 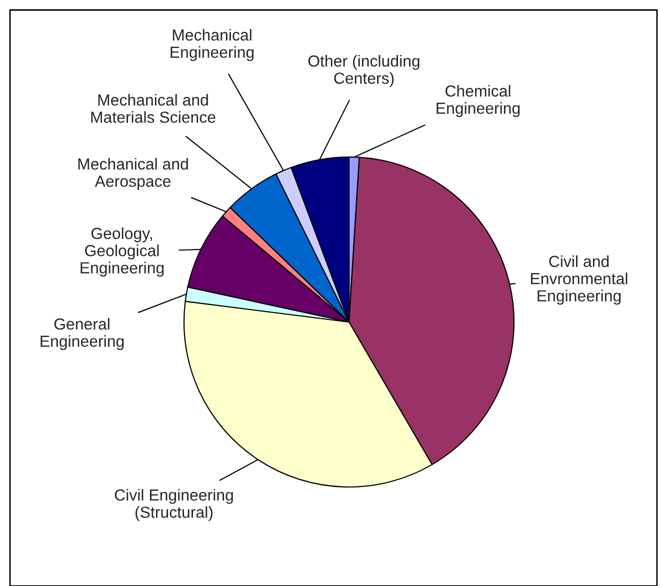 I want to click on slice-label: Mechanical and Materials Science, so click(x=153, y=108).